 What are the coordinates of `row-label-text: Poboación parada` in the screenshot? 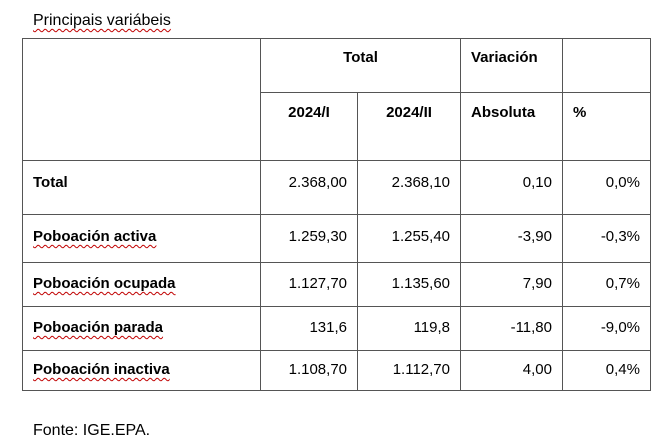 It's located at (98, 327).